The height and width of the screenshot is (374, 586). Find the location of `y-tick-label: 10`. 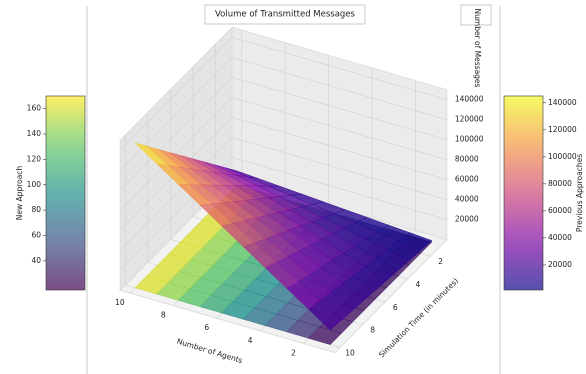

y-tick-label: 10 is located at coordinates (350, 352).